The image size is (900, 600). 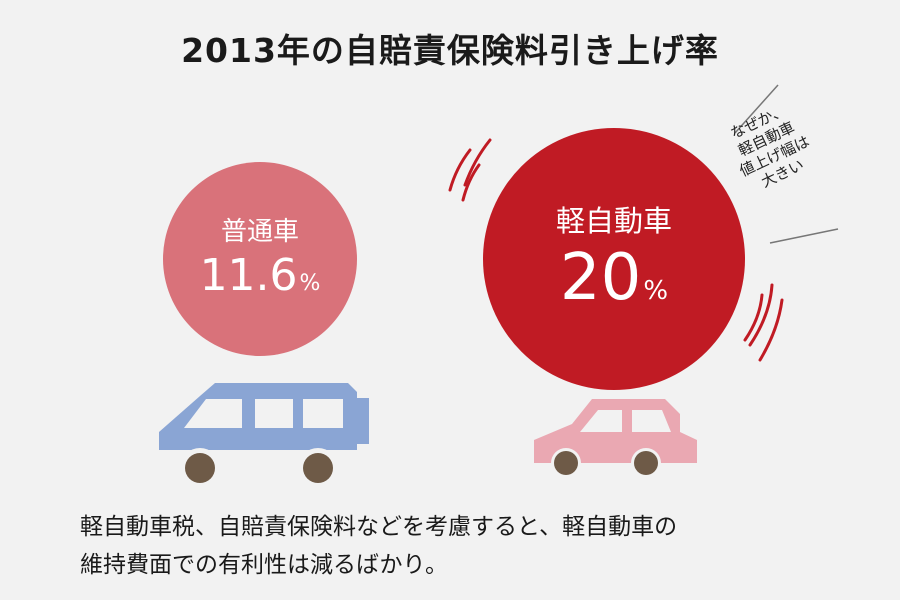 I want to click on callout-line-top, so click(x=756, y=109).